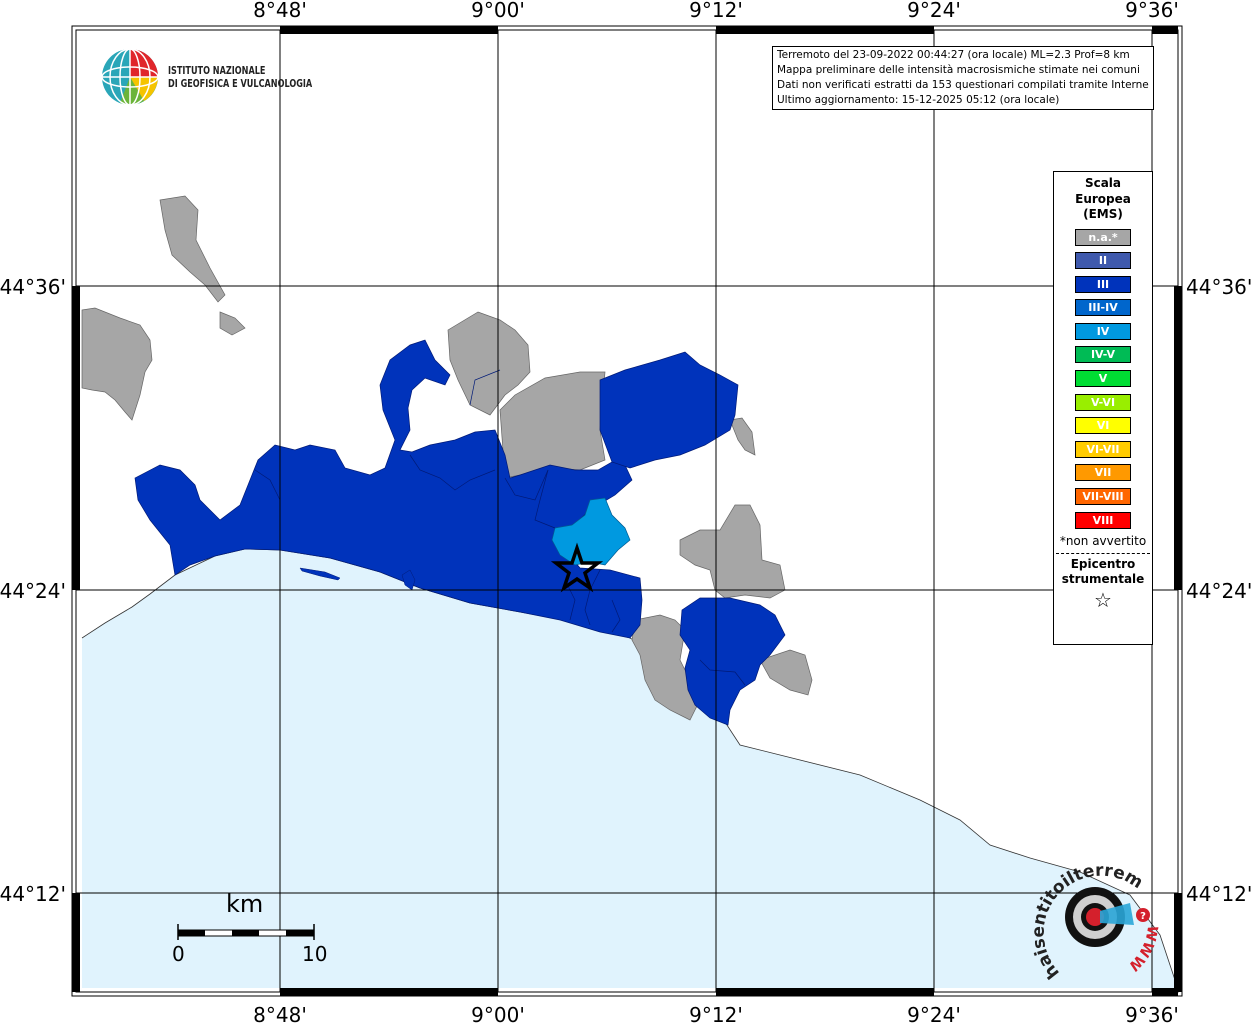 Image resolution: width=1255 pixels, height=1024 pixels. Describe the element at coordinates (1103, 284) in the screenshot. I see `legend-item-iii: III` at that location.